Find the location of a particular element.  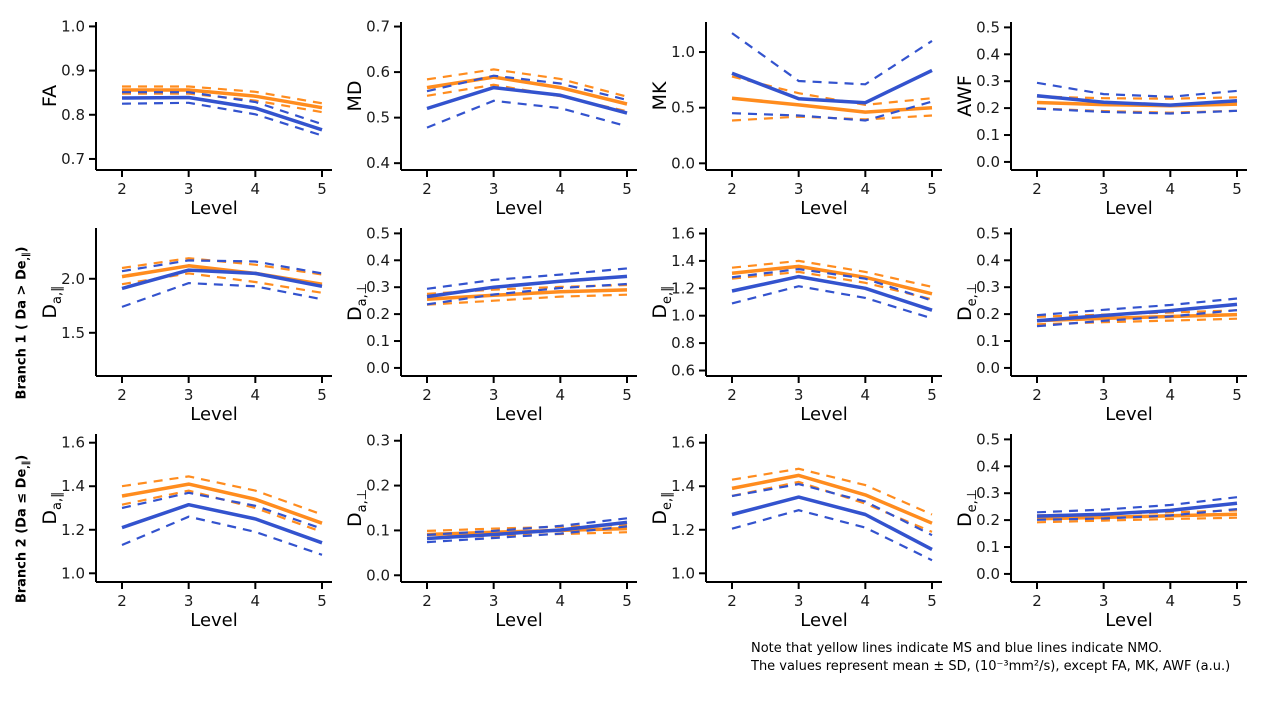

fa-nmo-sd-upper is located at coordinates (222, 108).